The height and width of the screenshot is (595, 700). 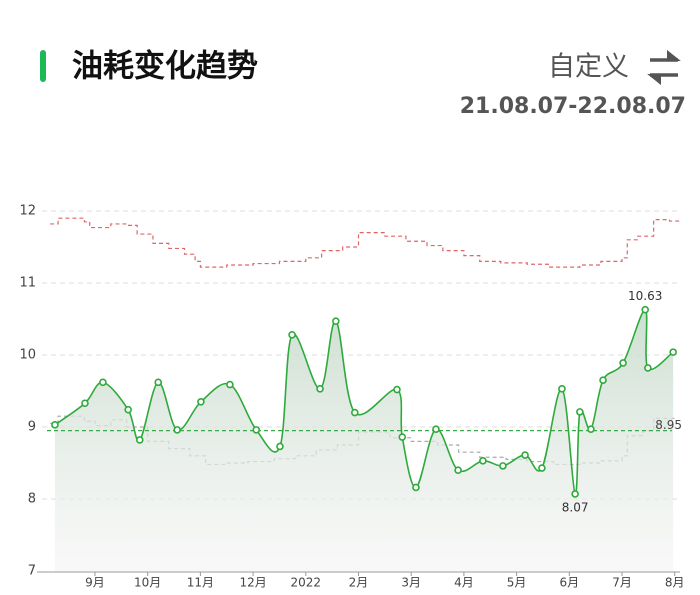 I want to click on x-tick-label: 4月, so click(x=464, y=583).